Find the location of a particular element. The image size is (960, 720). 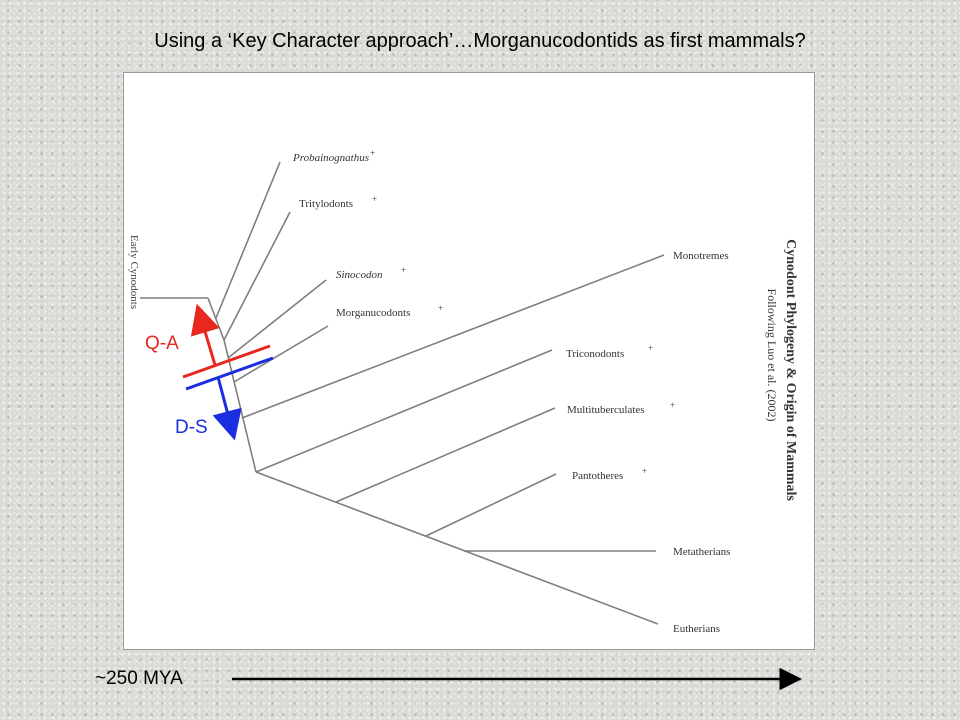

taxon-monotremes: Monotremes is located at coordinates (701, 256).